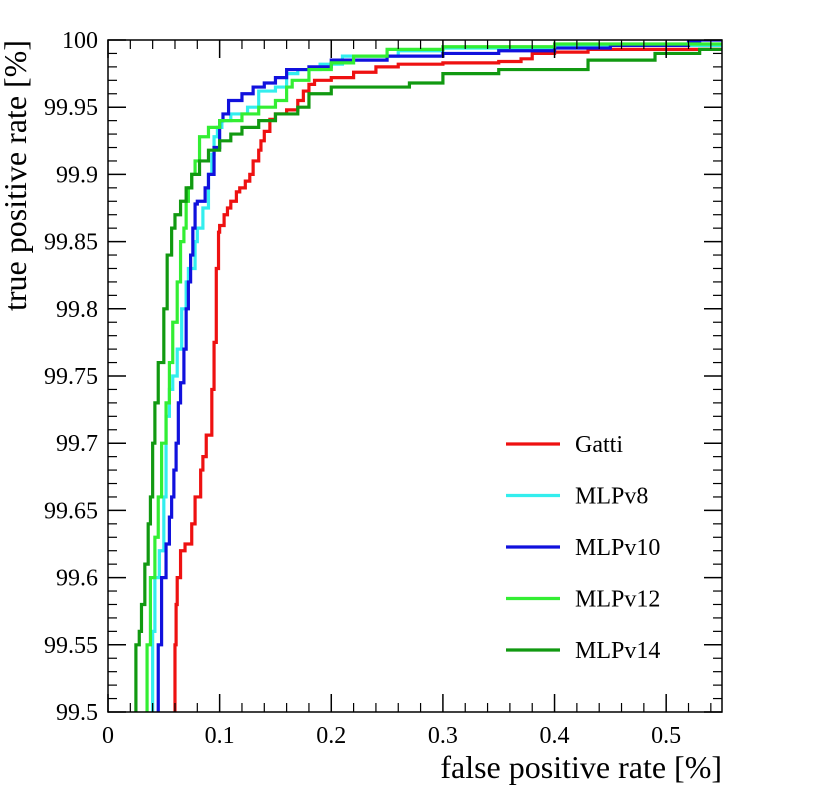  I want to click on legend-item: MLPv8, so click(577, 497).